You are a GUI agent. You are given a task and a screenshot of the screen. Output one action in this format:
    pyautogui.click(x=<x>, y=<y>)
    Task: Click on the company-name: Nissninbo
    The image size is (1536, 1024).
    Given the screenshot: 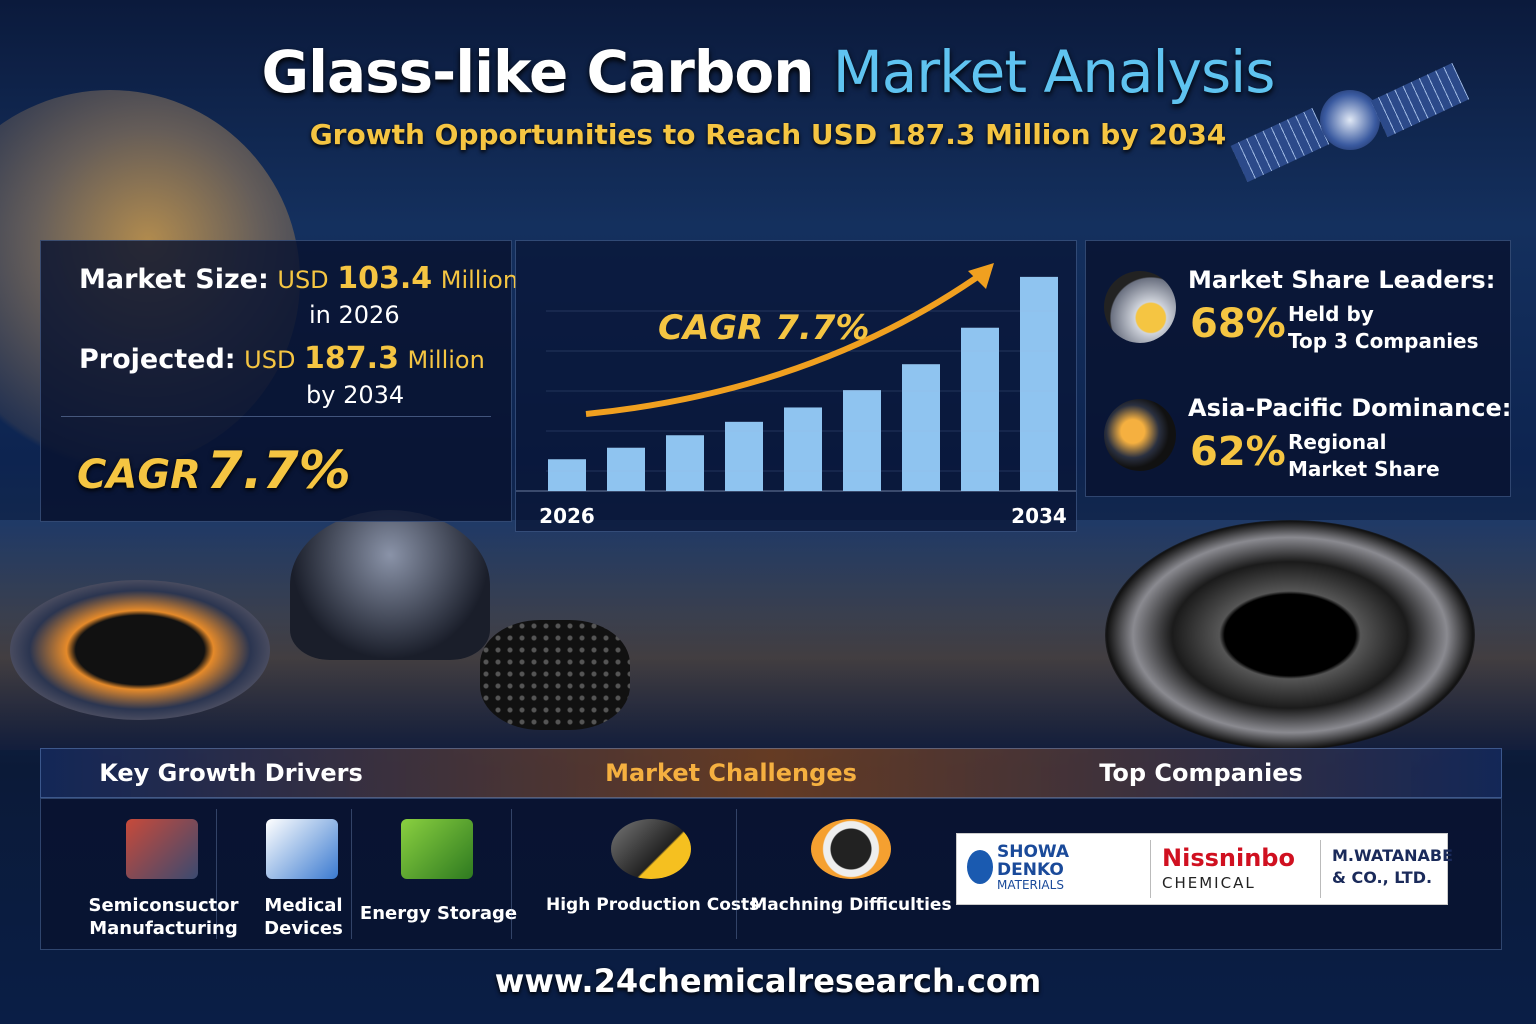 What is the action you would take?
    pyautogui.click(x=1228, y=858)
    